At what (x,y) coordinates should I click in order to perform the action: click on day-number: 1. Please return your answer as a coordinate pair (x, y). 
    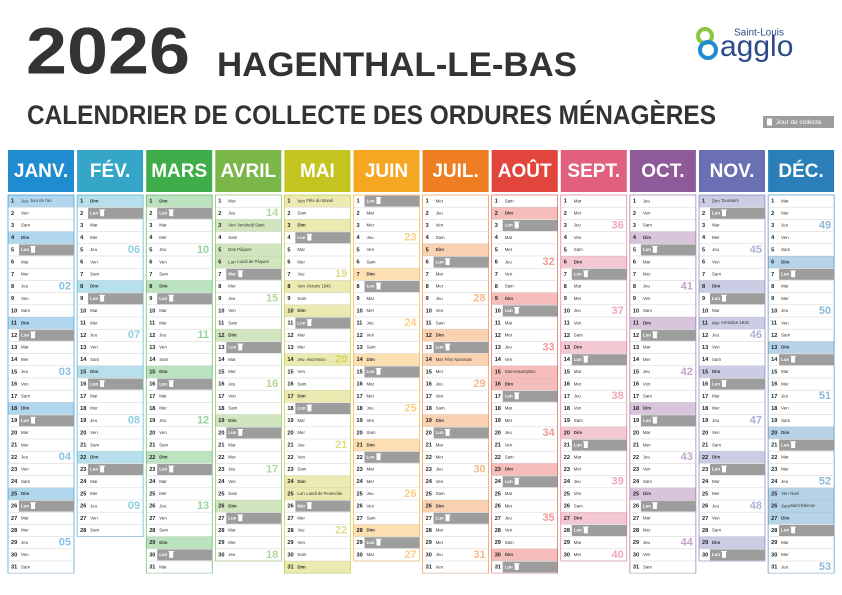
    Looking at the image, I should click on (496, 202).